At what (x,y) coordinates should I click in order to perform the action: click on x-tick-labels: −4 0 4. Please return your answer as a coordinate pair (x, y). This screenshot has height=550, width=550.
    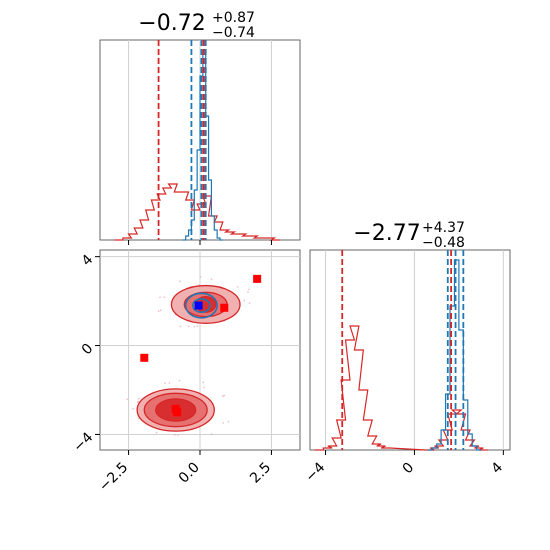
    Looking at the image, I should click on (404, 472).